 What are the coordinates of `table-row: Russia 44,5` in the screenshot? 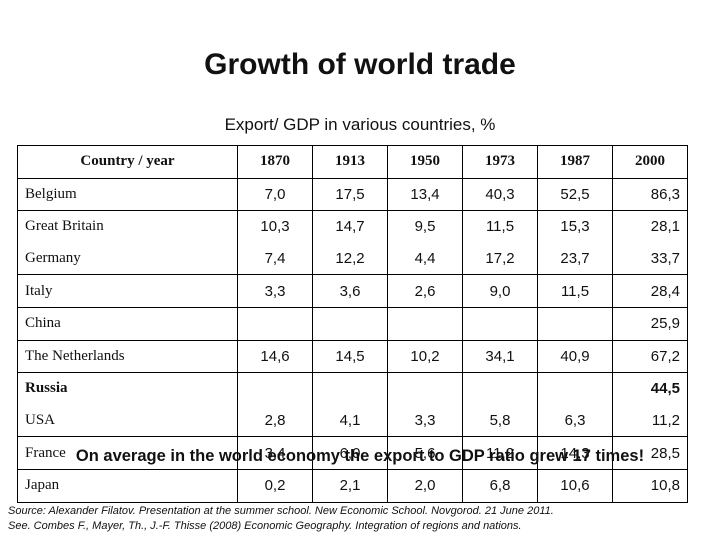 It's located at (352, 388).